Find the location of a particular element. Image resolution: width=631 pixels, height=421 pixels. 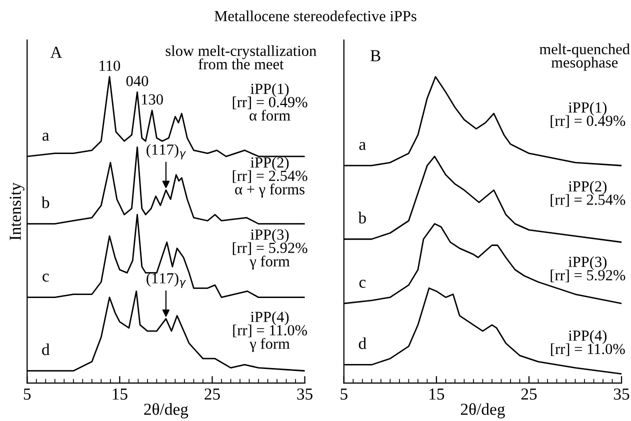

text: B is located at coordinates (375, 56).